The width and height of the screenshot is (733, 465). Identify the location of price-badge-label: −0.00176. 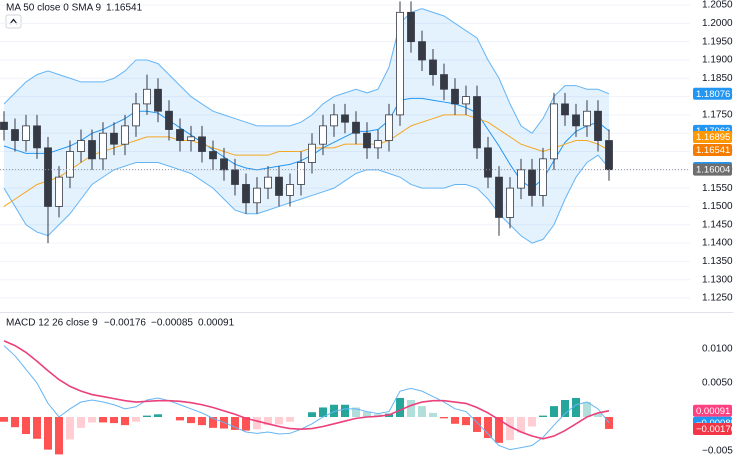
(714, 429).